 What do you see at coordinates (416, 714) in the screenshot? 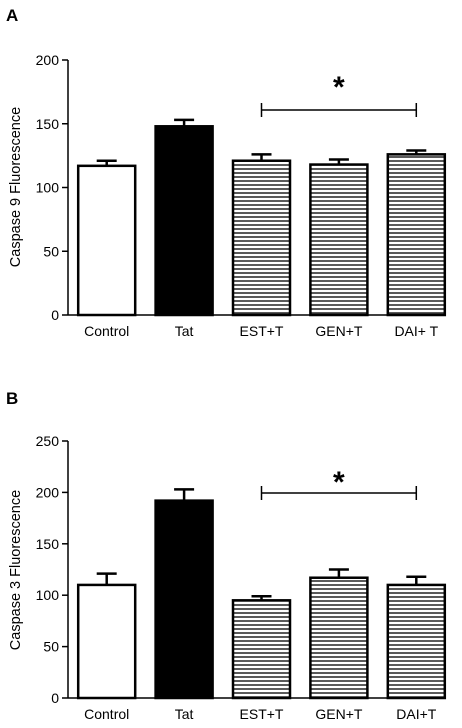
I see `x-tick-label: DAI+T` at bounding box center [416, 714].